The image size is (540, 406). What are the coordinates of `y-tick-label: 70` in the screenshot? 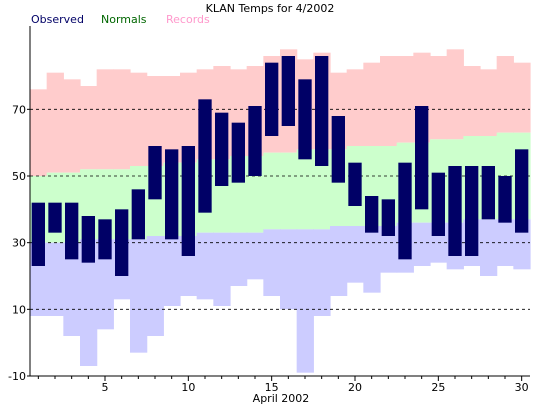 It's located at (19, 109).